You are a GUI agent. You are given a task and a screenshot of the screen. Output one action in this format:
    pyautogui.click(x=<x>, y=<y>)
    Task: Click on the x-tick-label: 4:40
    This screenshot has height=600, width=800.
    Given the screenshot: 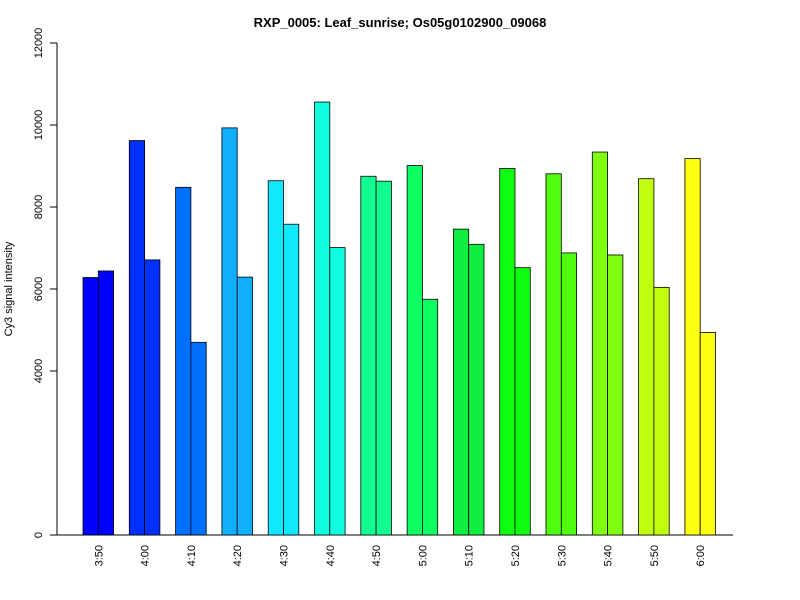 What is the action you would take?
    pyautogui.click(x=331, y=555)
    